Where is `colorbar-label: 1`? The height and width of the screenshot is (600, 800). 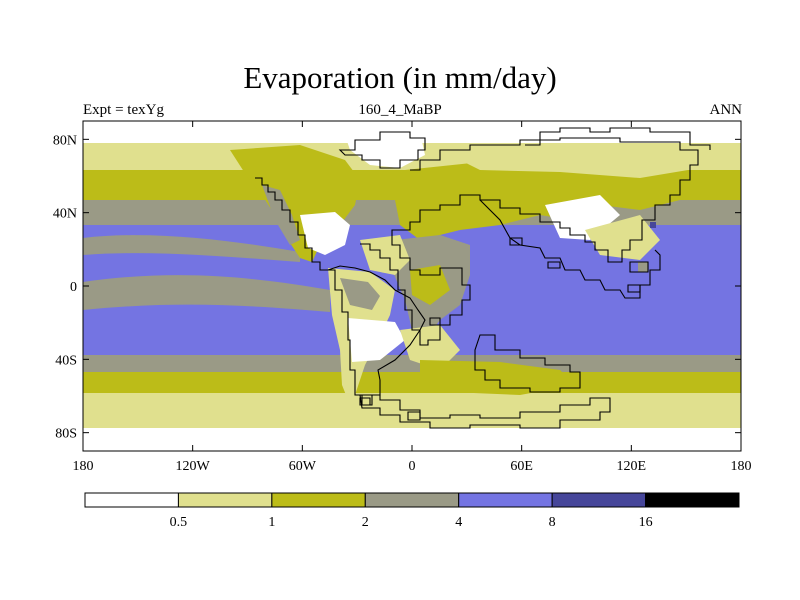 colorbar-label: 1 is located at coordinates (271, 522).